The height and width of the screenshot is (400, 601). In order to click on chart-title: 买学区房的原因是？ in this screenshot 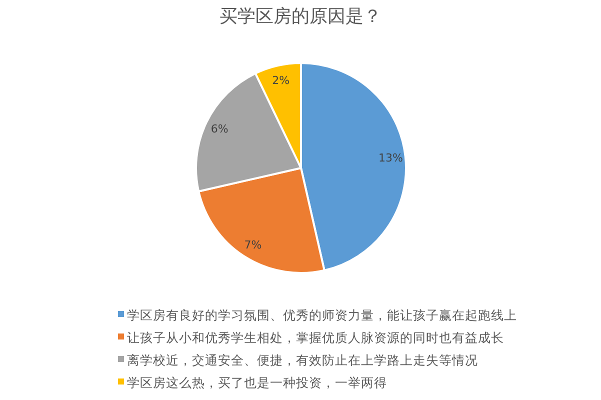, I will do `click(301, 16)`.